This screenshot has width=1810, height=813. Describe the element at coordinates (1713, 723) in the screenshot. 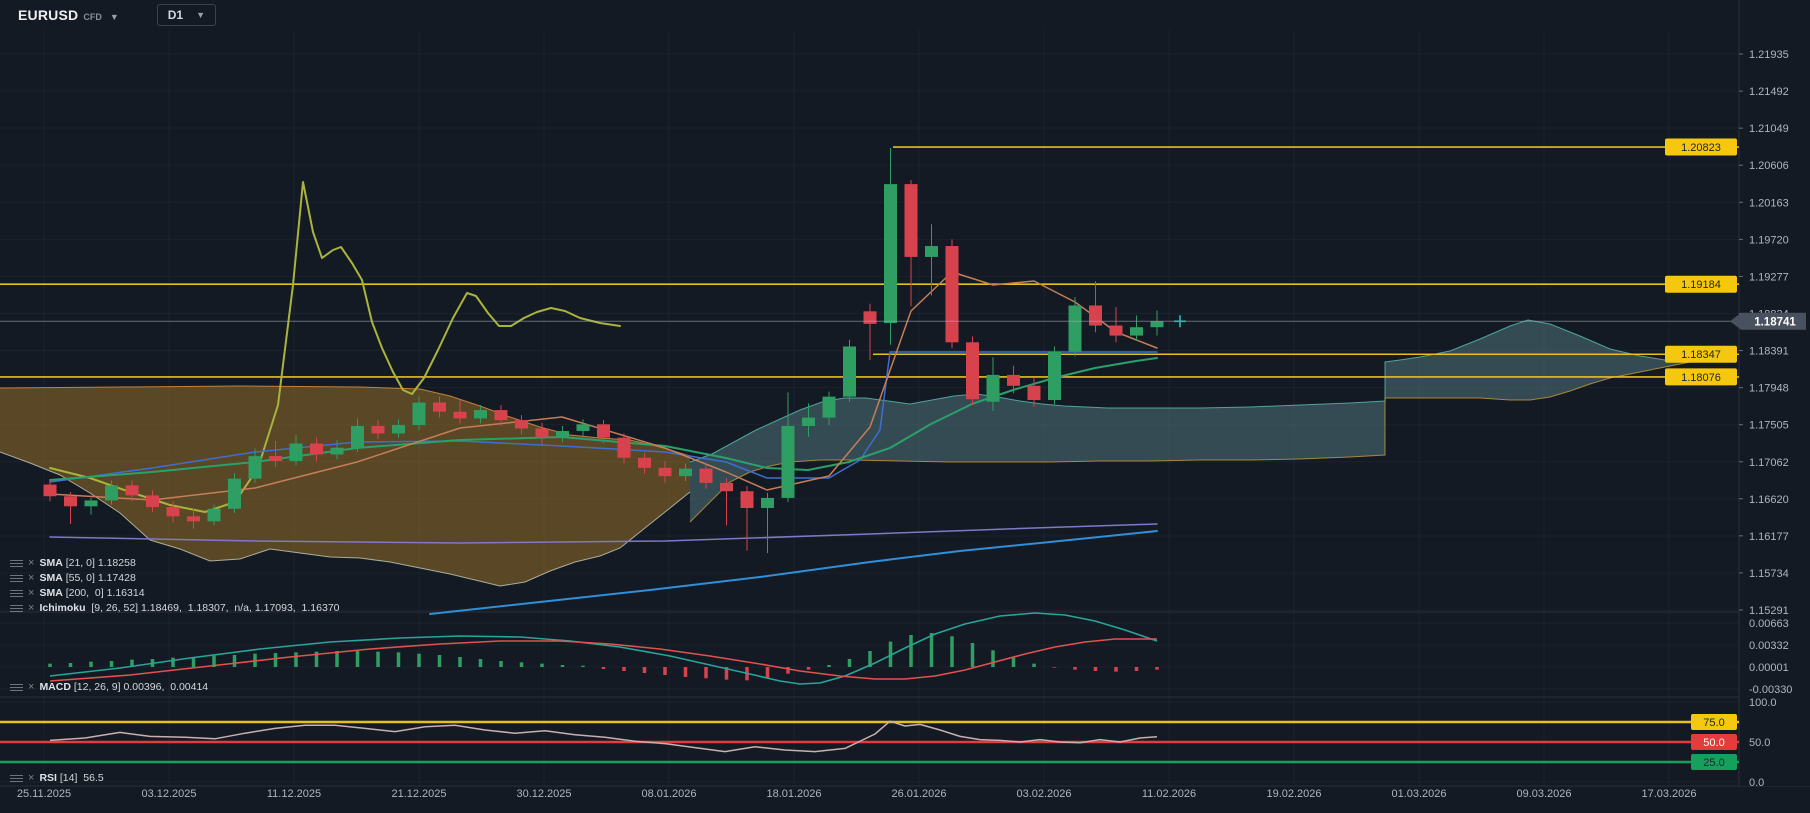

I see `svg-text: 75.0` at that location.